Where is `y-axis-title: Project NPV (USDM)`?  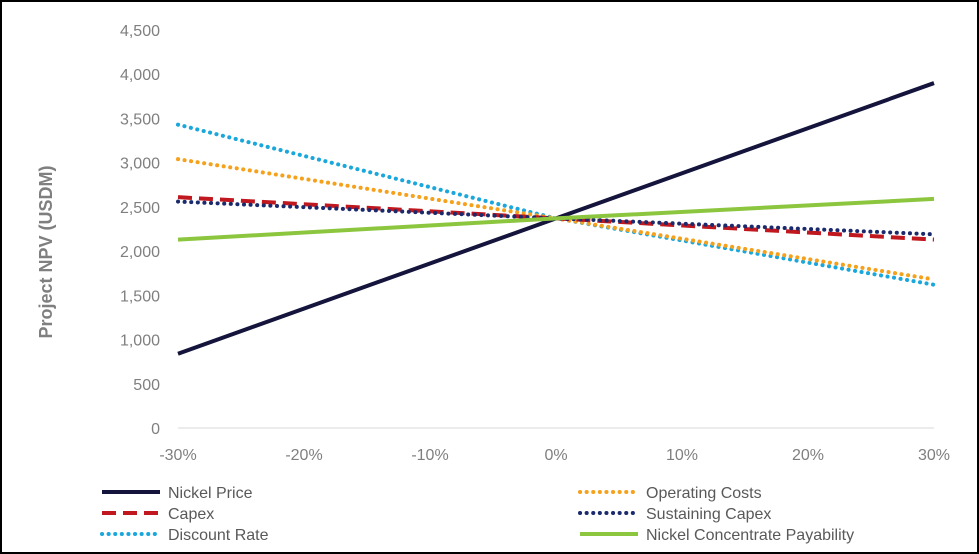 y-axis-title: Project NPV (USDM) is located at coordinates (46, 251).